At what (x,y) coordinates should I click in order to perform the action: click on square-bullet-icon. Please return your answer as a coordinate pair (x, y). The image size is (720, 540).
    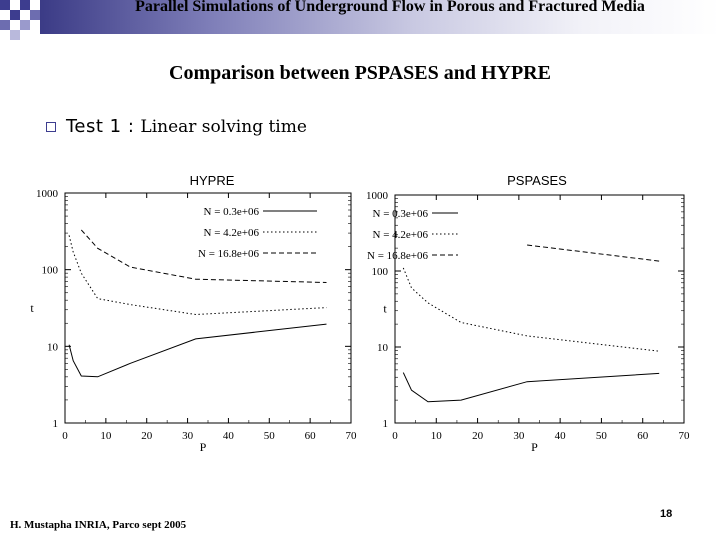
    Looking at the image, I should click on (51, 126).